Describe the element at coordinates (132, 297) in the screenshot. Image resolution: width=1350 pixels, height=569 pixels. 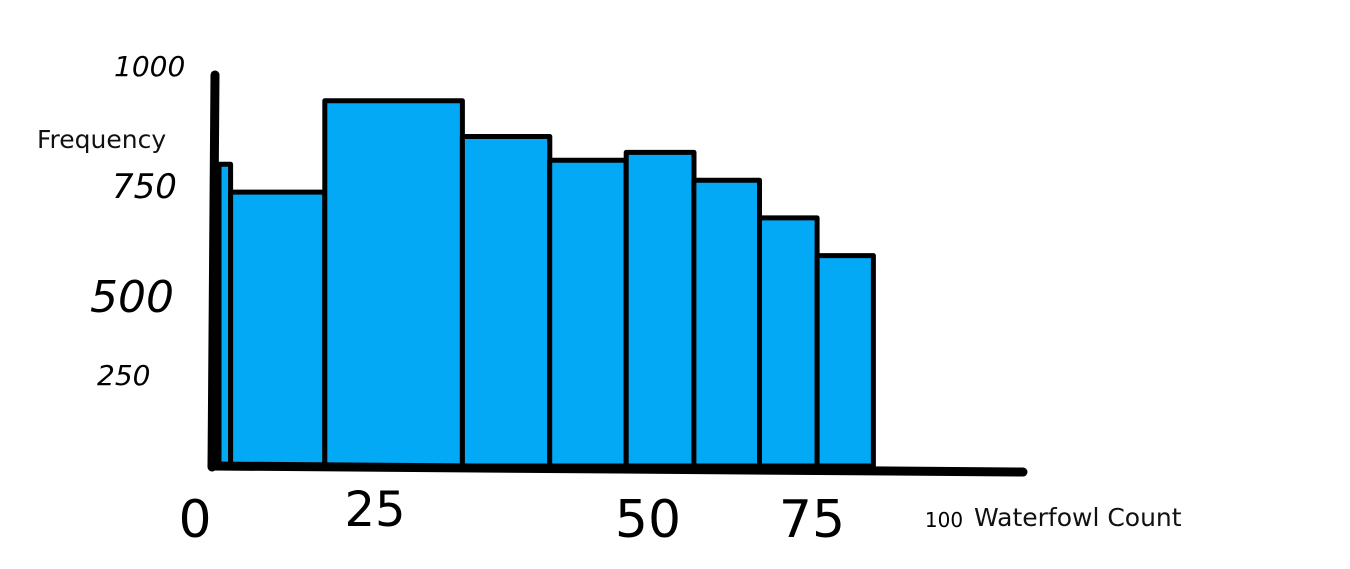
I see `y-tick-label: 500` at that location.